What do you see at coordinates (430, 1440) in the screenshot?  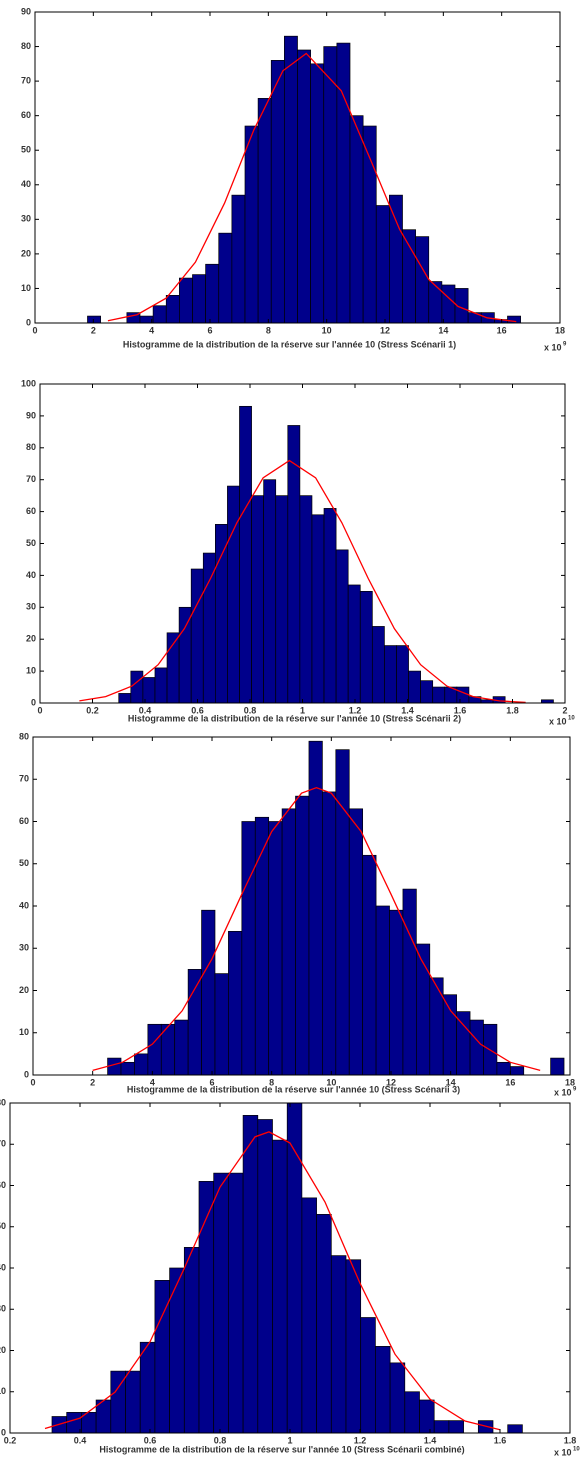 I see `x-tick-label: 1.4` at bounding box center [430, 1440].